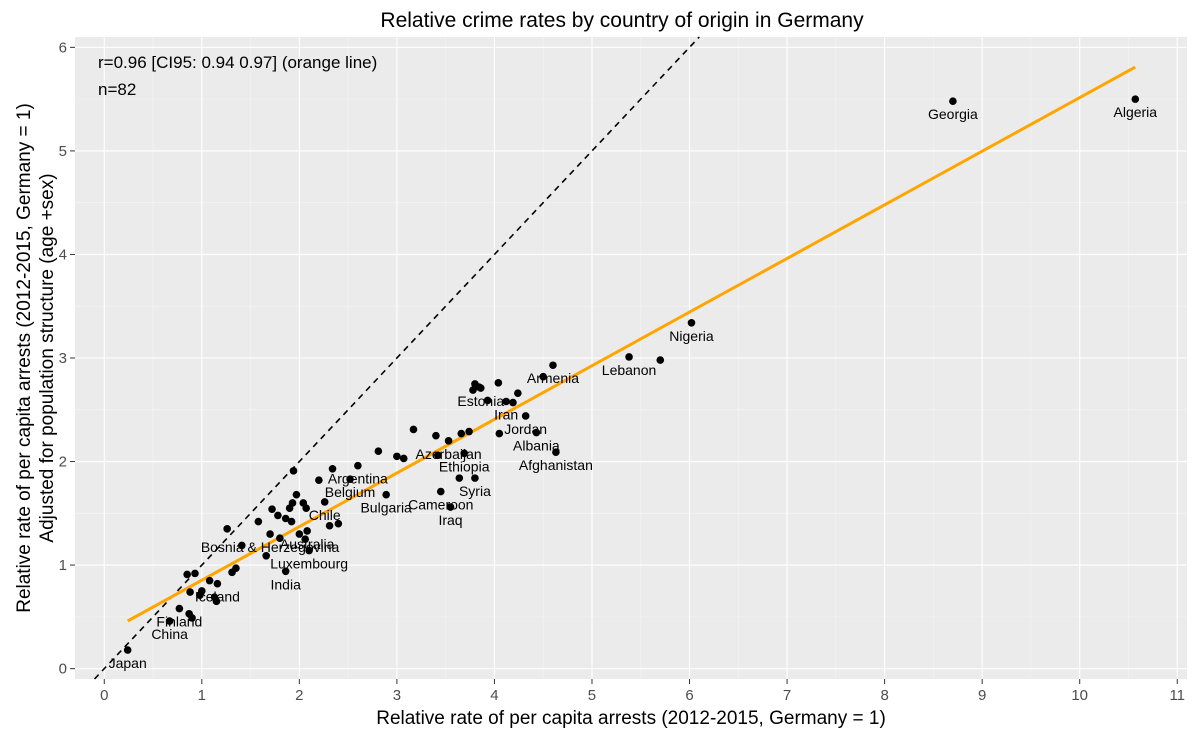 The height and width of the screenshot is (737, 1200). I want to click on point-label: Albania, so click(536, 446).